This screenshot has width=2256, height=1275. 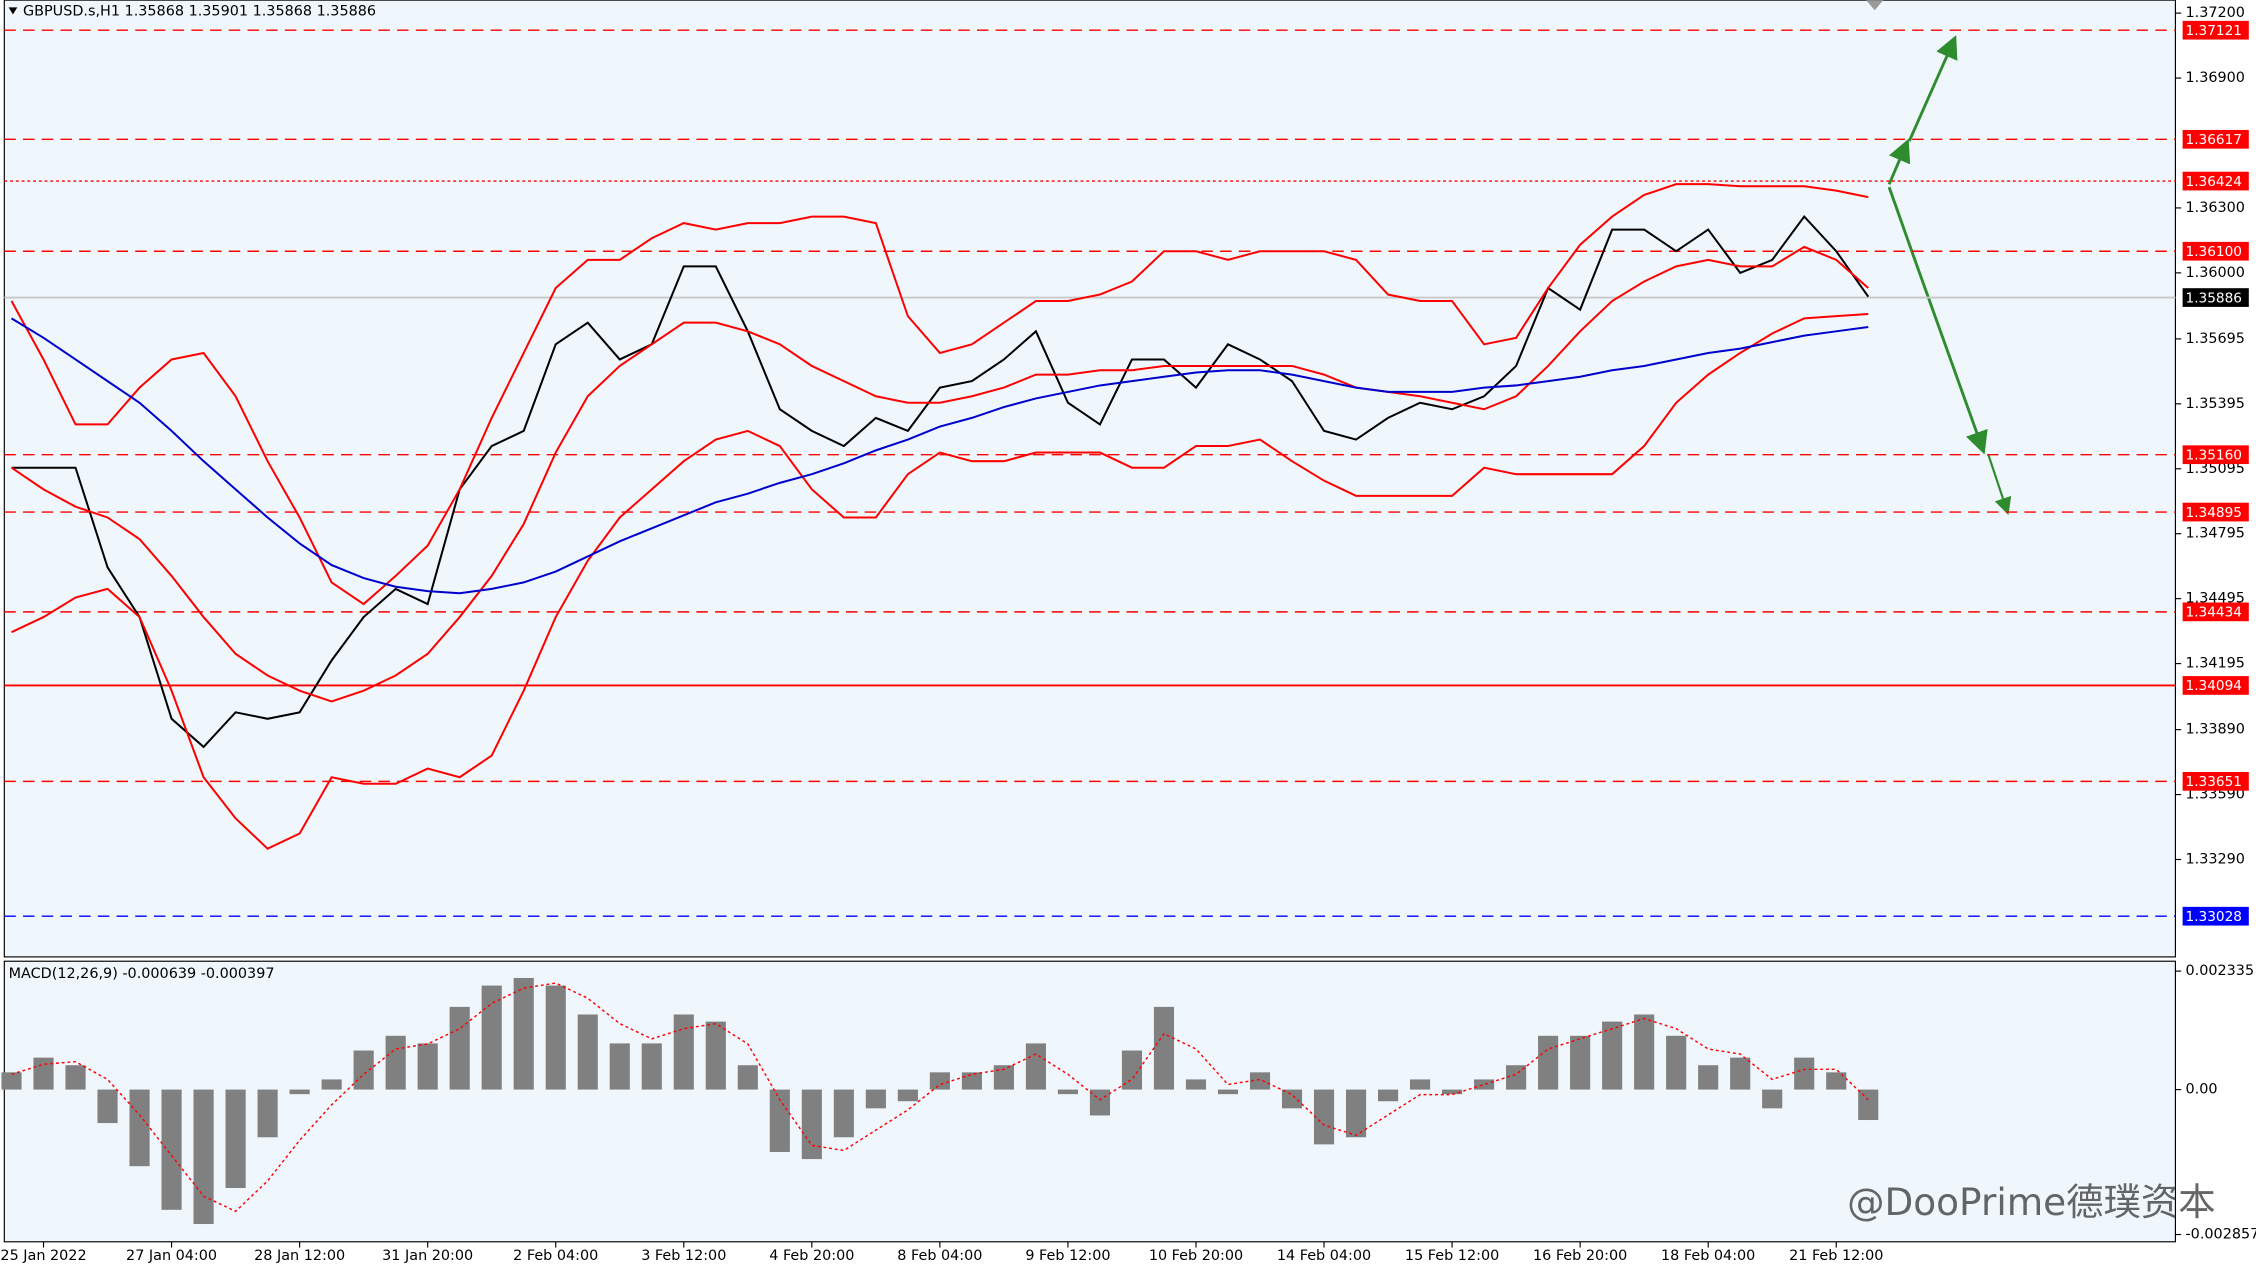 I want to click on menu-triangle, so click(x=13, y=11).